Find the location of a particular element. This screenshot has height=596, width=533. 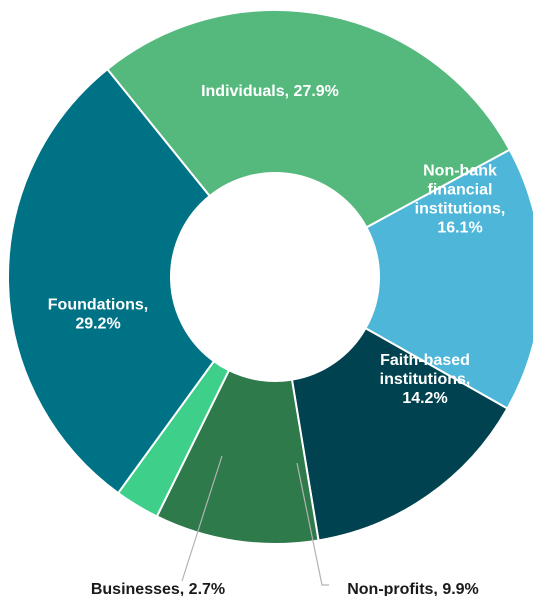

slice-label-line: Foundations, is located at coordinates (98, 305).